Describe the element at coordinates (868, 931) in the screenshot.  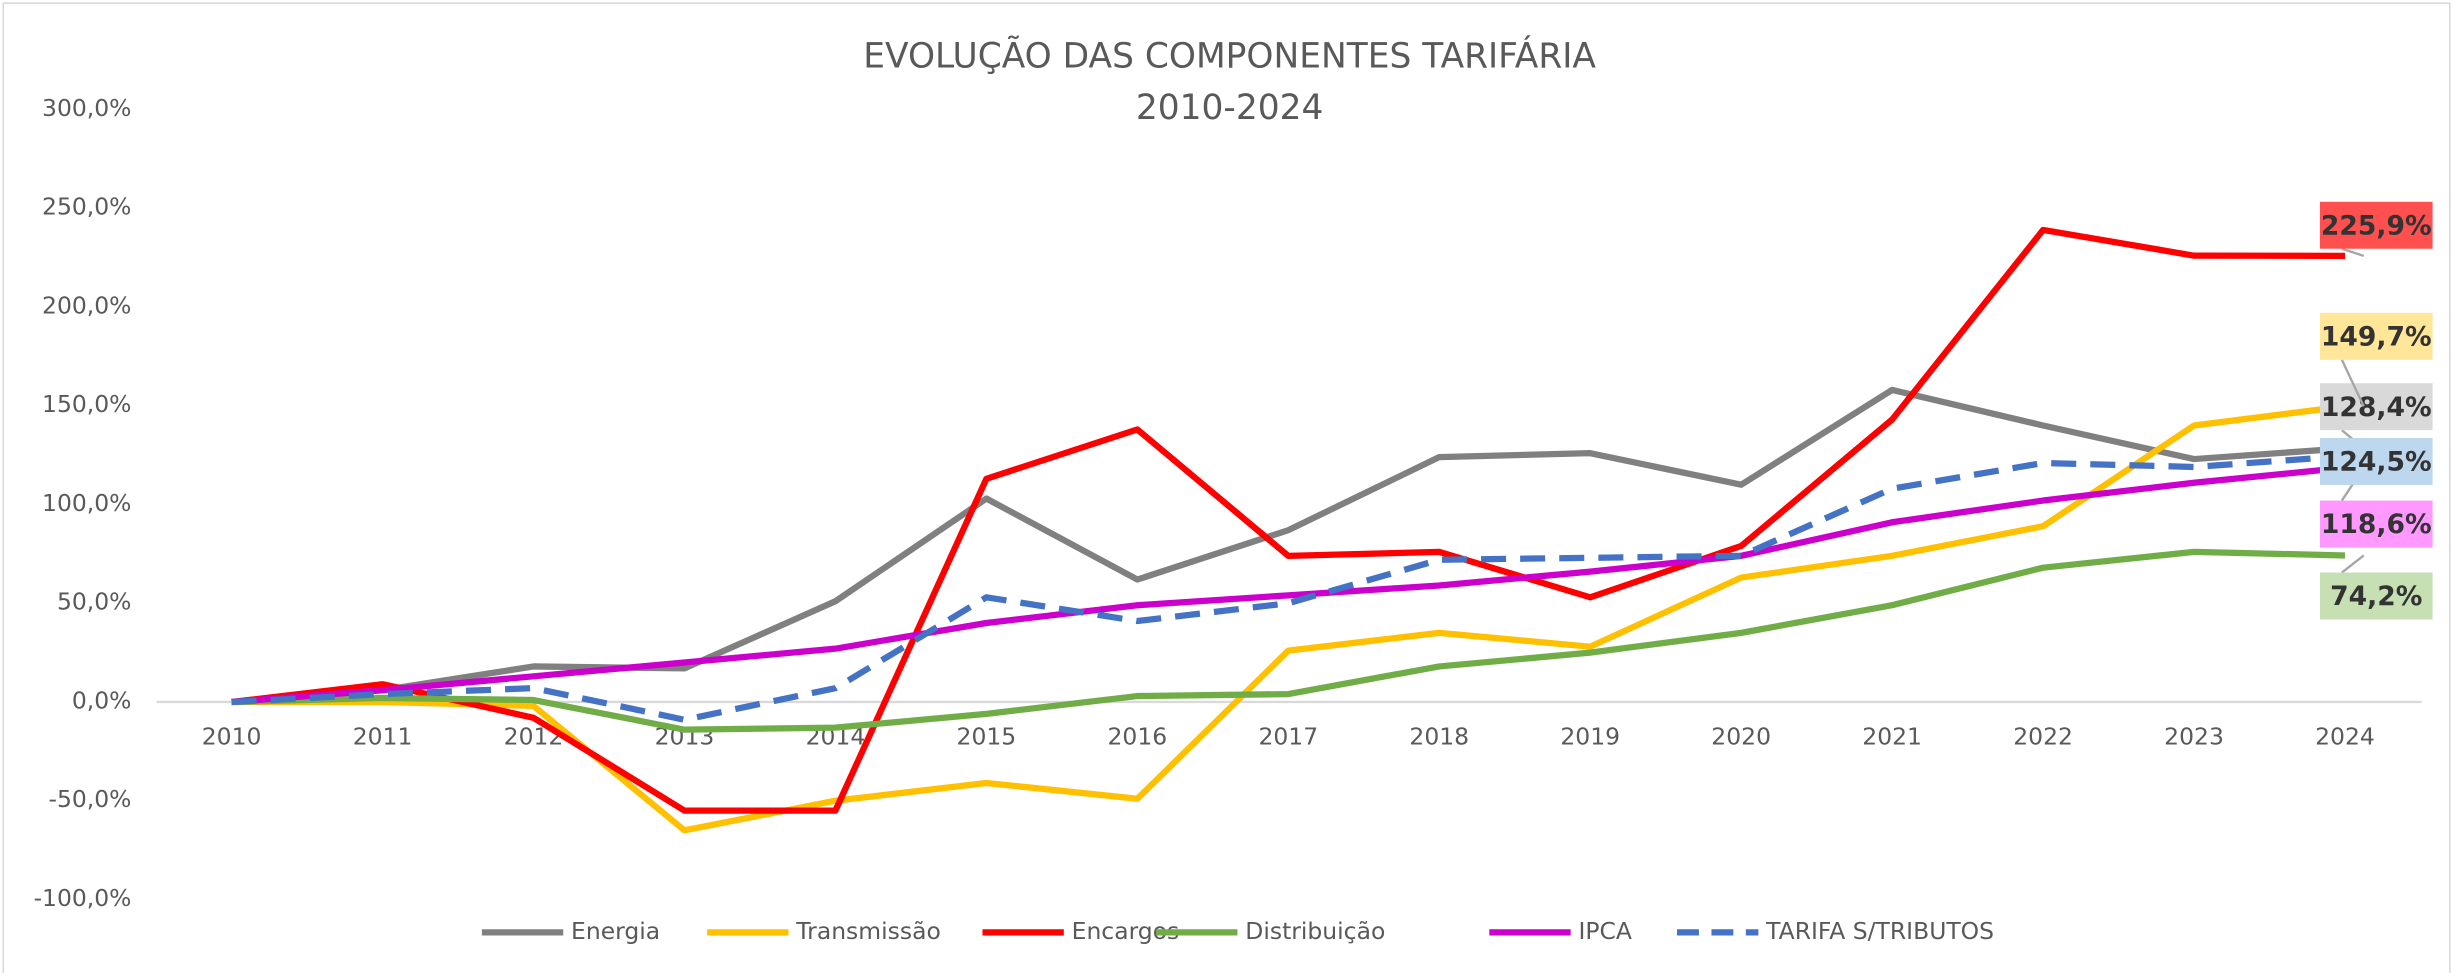
I see `legend-label: Transmissão` at that location.